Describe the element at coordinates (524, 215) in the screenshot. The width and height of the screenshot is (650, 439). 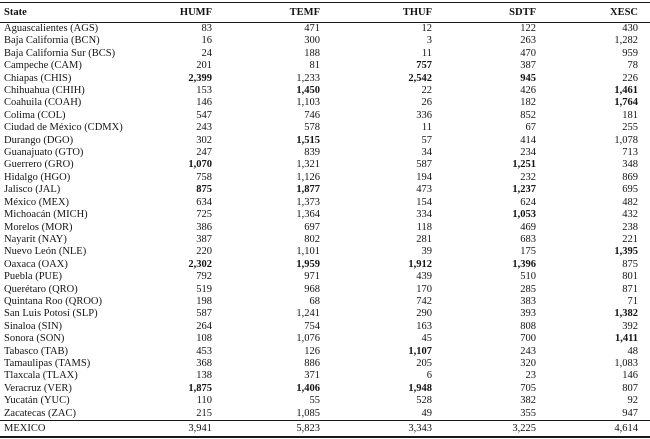
I see `value-cell: 1,053` at that location.